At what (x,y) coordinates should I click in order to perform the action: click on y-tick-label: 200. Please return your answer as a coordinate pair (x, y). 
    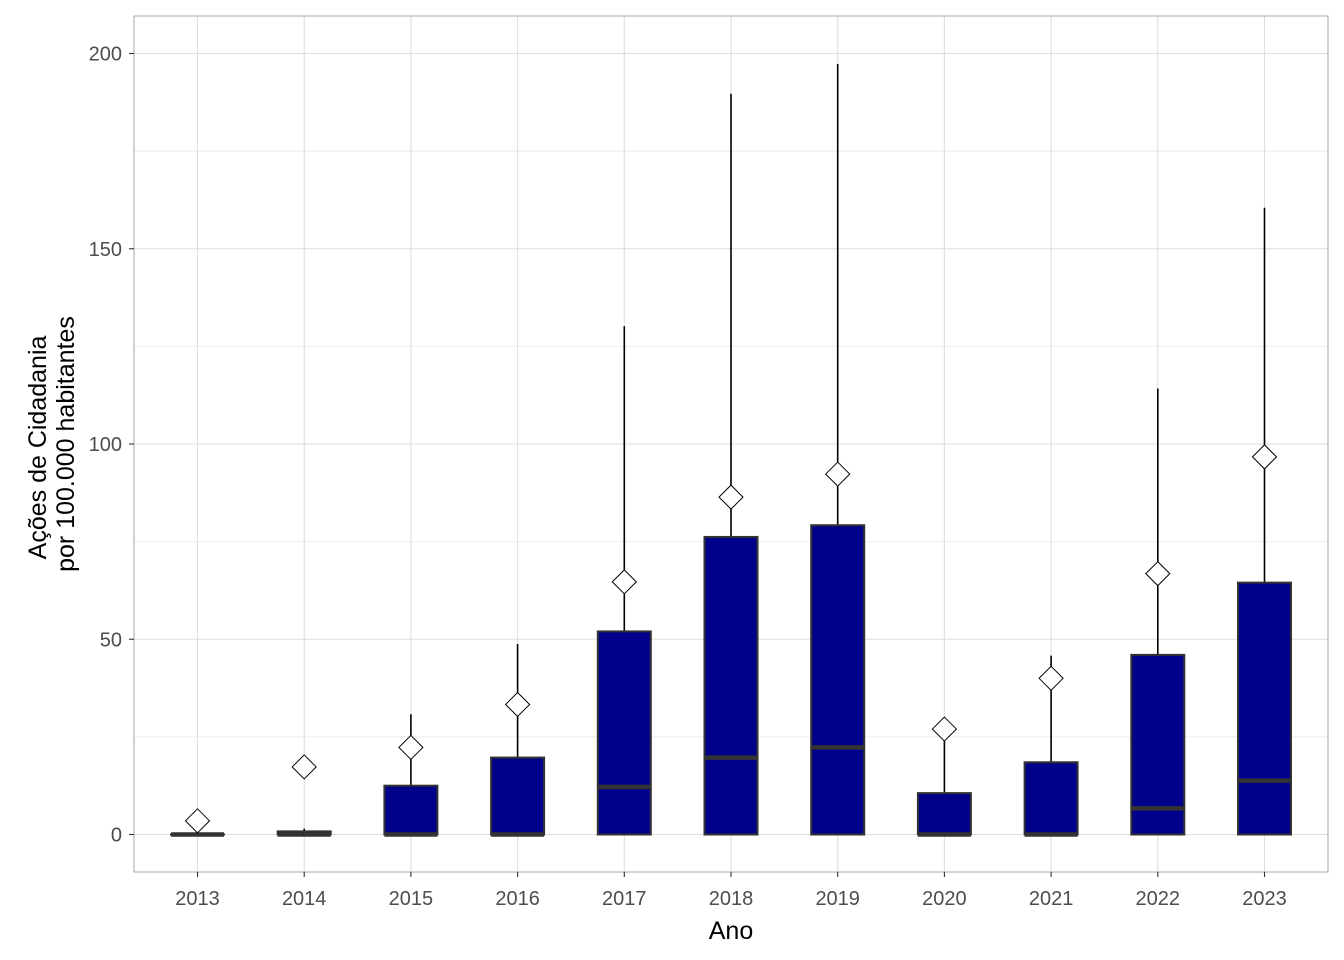
    Looking at the image, I should click on (105, 55).